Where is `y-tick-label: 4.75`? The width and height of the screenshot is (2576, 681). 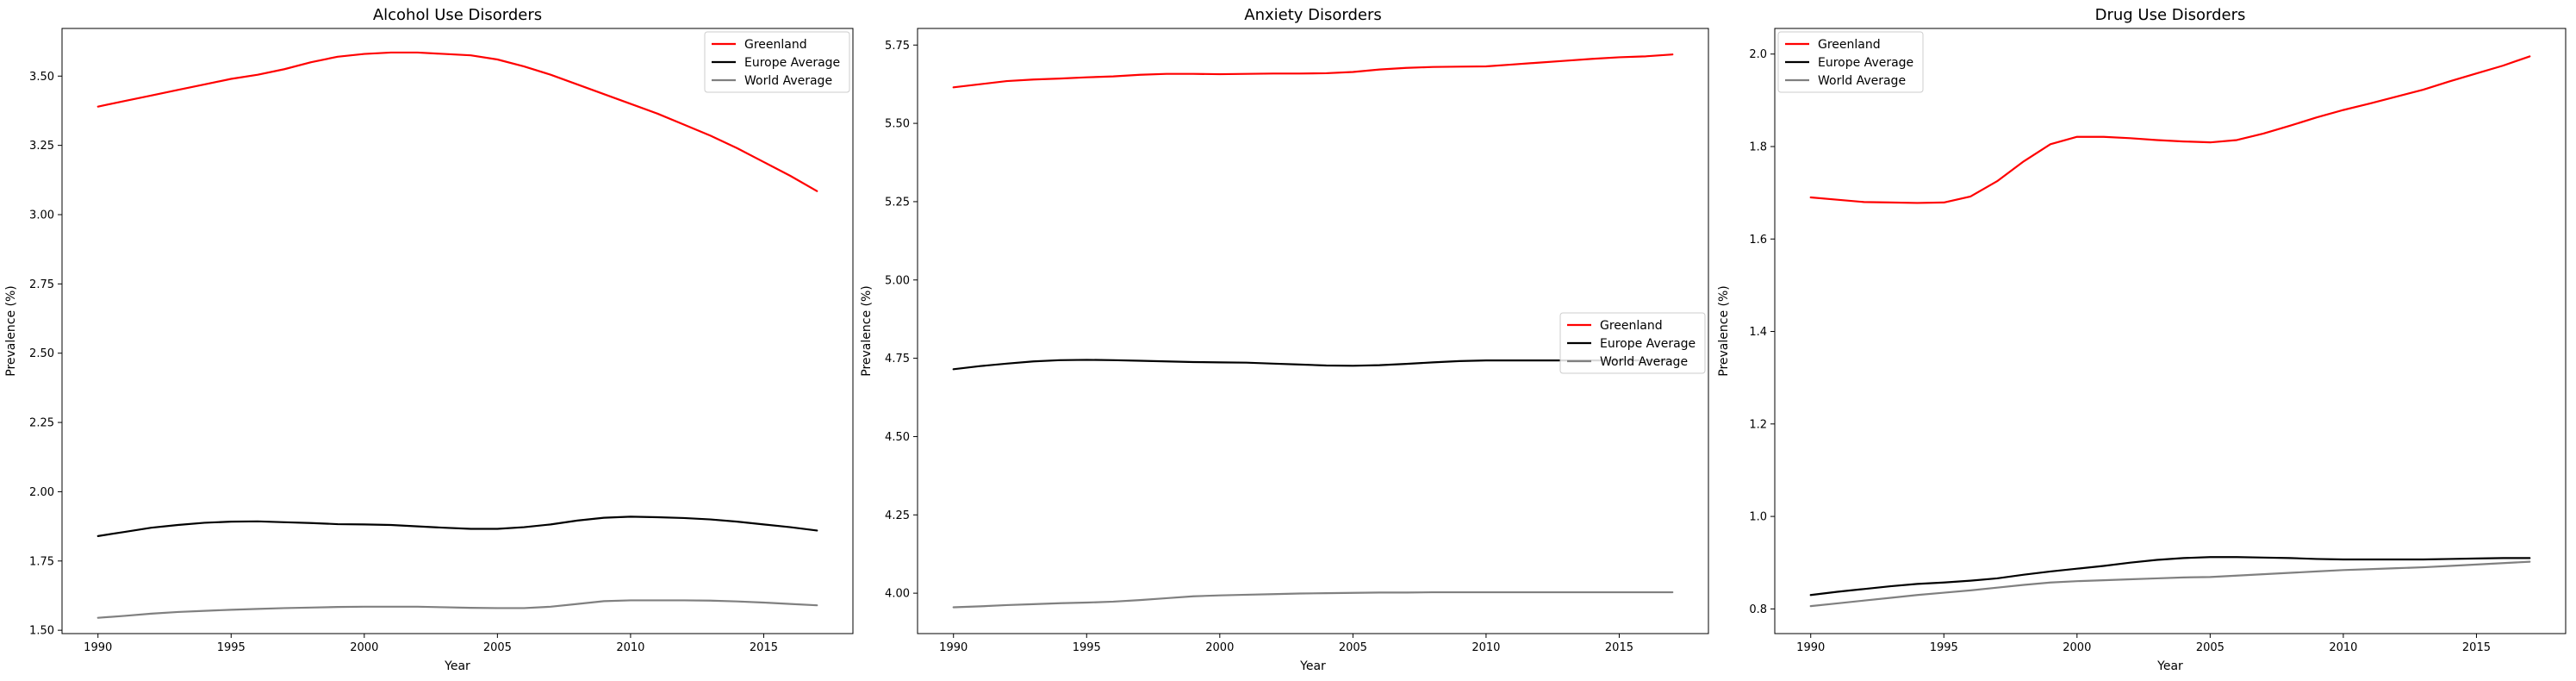
y-tick-label: 4.75 is located at coordinates (898, 359).